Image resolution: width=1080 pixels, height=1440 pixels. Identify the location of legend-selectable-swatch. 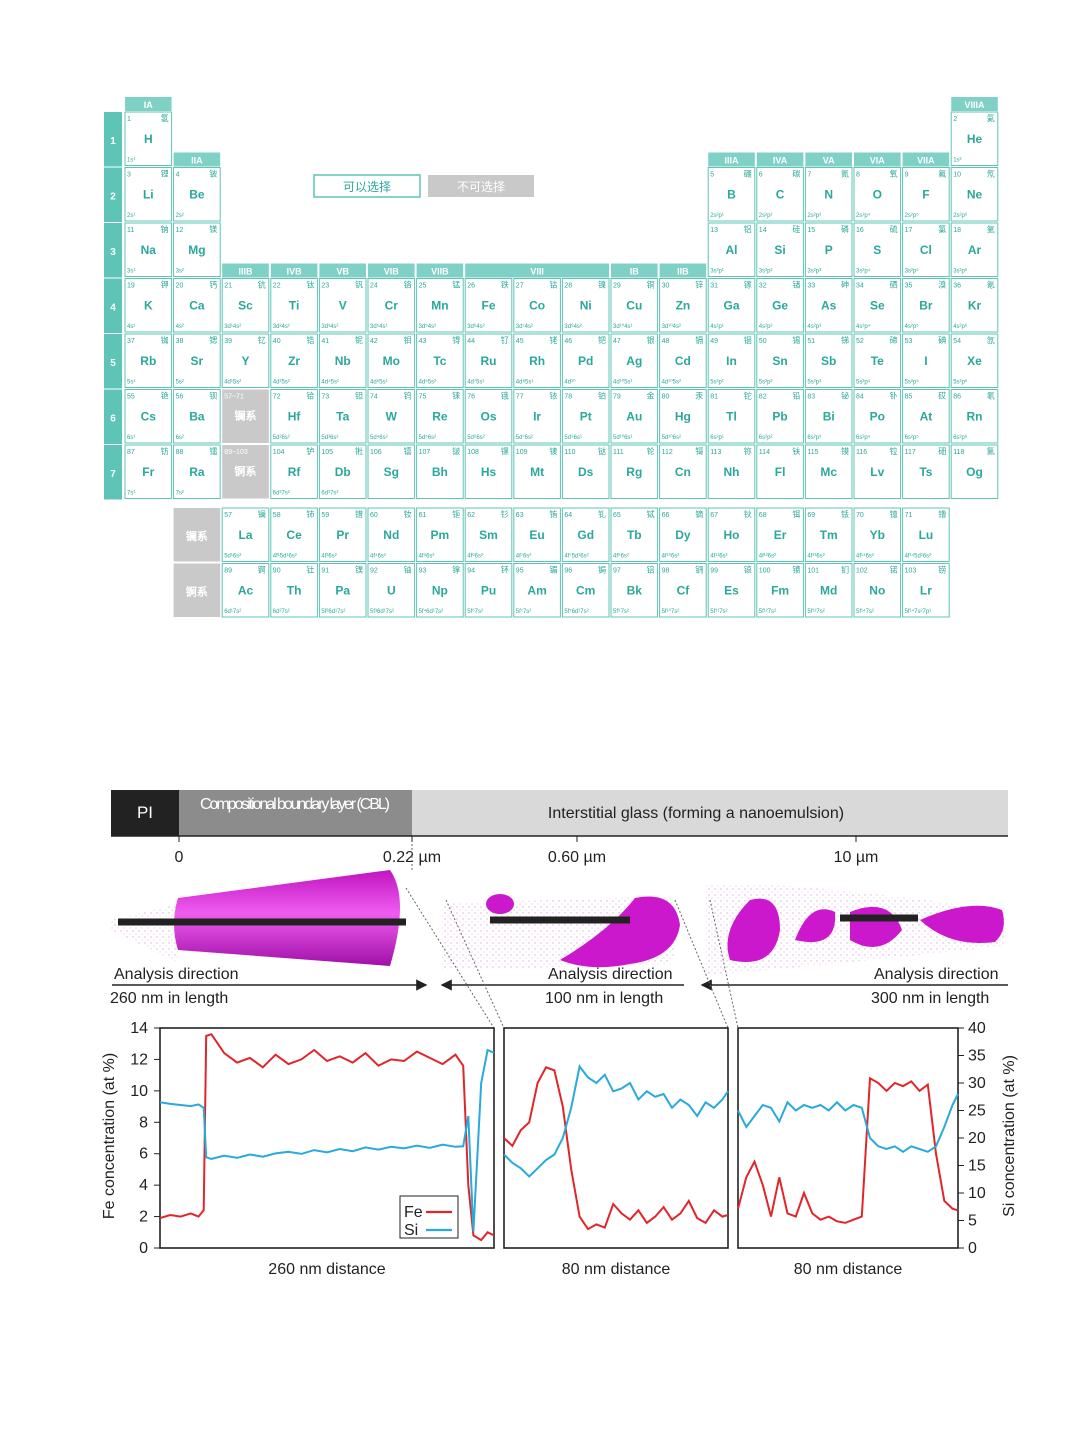
(367, 186).